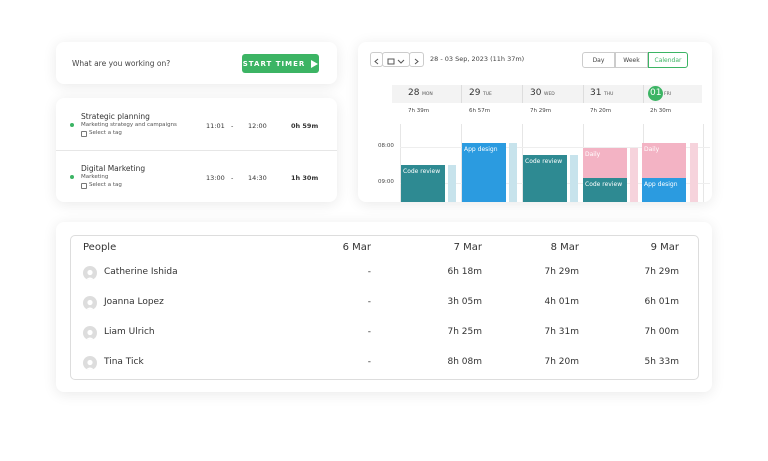 The height and width of the screenshot is (461, 768). Describe the element at coordinates (386, 146) in the screenshot. I see `time-label: 08:00` at that location.